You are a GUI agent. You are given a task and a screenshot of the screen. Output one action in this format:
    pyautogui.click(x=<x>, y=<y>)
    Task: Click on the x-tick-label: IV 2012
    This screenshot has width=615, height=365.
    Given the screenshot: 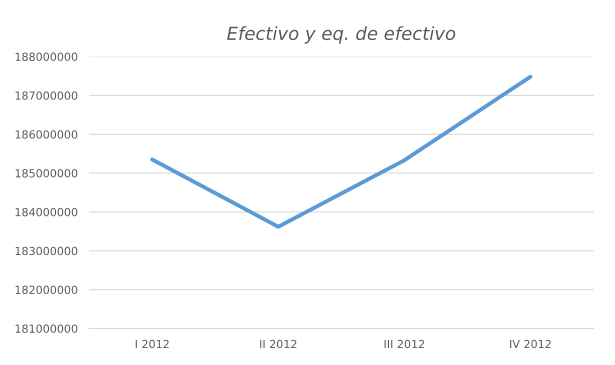 What is the action you would take?
    pyautogui.click(x=530, y=344)
    